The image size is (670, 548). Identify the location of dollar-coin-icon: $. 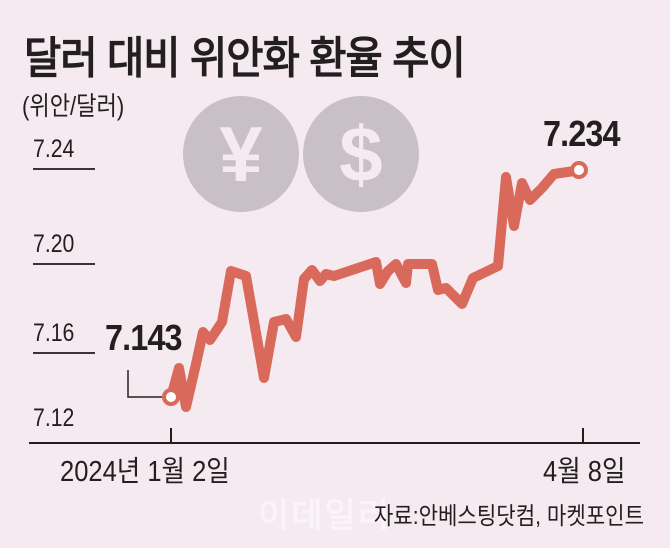
(361, 154).